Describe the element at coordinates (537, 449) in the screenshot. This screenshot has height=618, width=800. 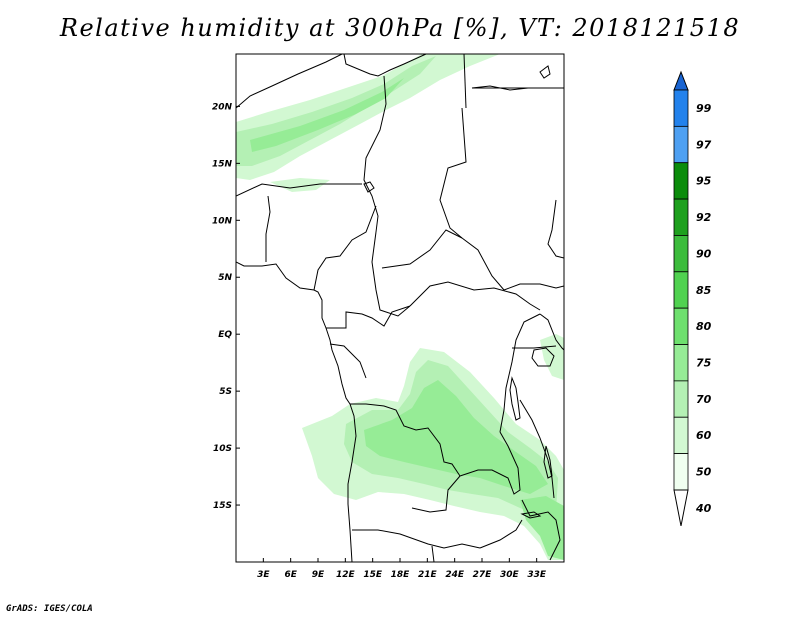
I see `border-tanzania` at that location.